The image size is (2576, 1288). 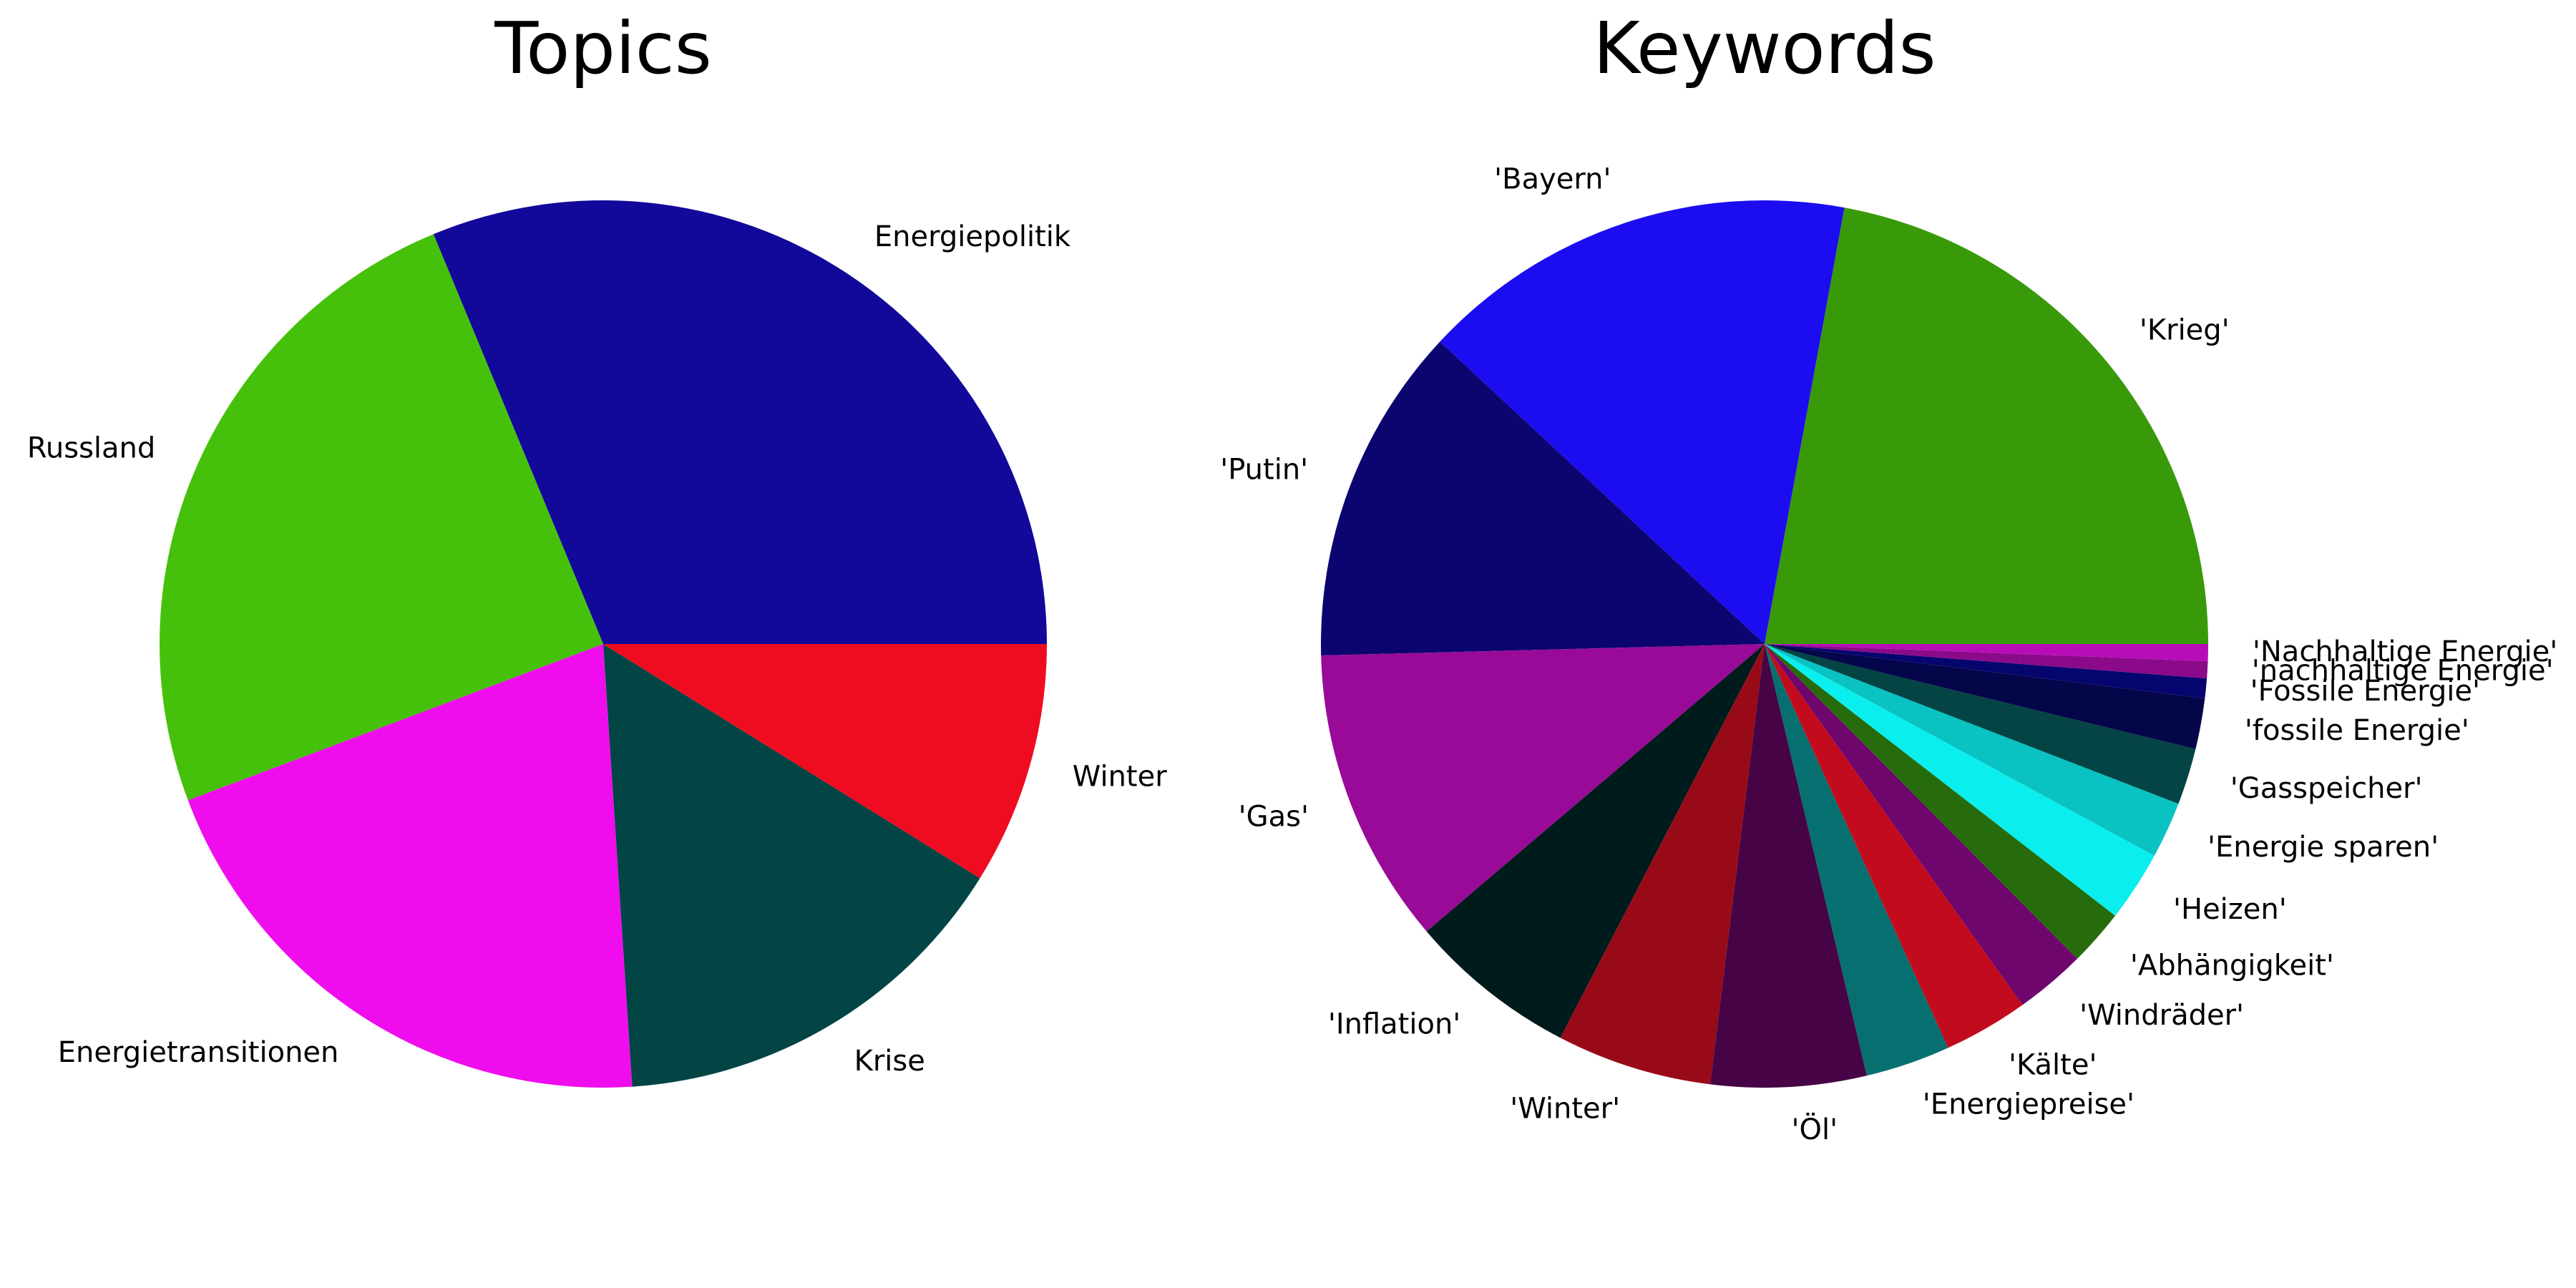 What do you see at coordinates (1394, 1024) in the screenshot?
I see `keywords-label-inflation: 'Inflation'` at bounding box center [1394, 1024].